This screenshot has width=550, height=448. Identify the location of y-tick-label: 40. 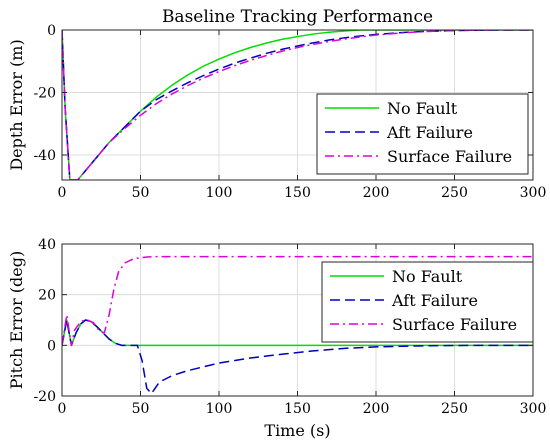
(47, 245).